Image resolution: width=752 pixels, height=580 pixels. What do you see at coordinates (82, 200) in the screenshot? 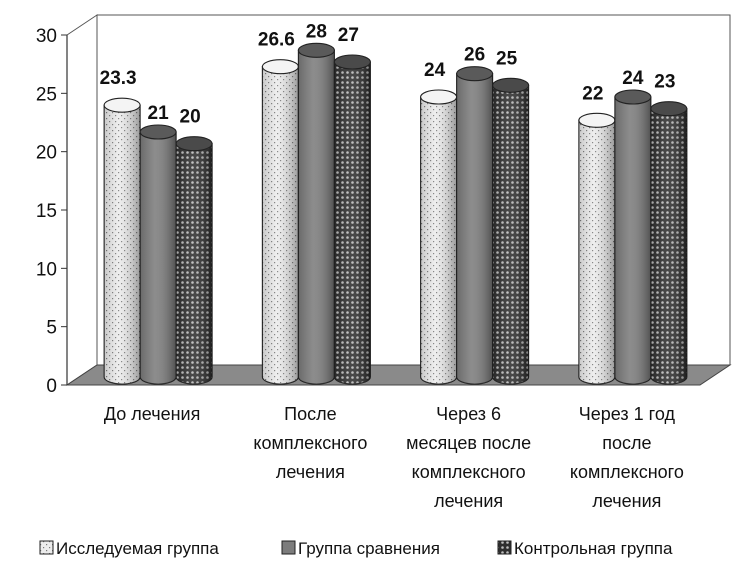
I see `side-wall` at bounding box center [82, 200].